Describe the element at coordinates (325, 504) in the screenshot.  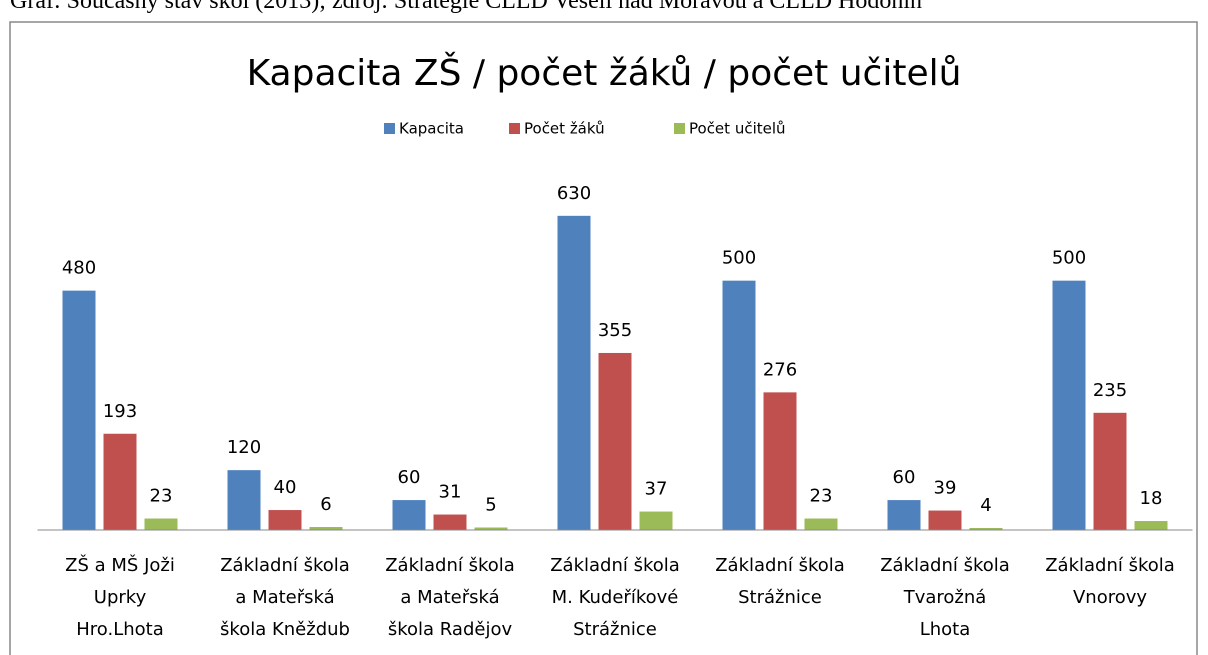
I see `data-label: 6` at that location.